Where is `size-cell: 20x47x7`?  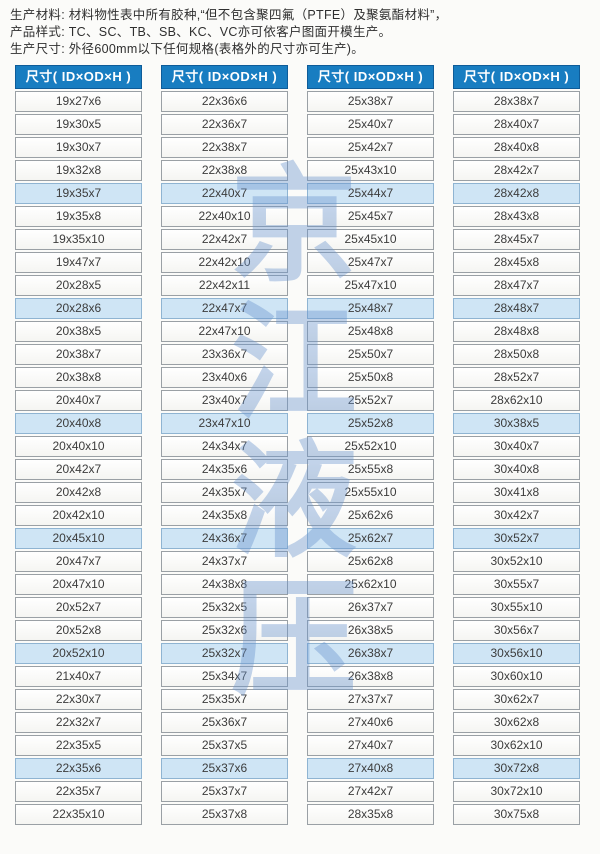
size-cell: 20x47x7 is located at coordinates (78, 561).